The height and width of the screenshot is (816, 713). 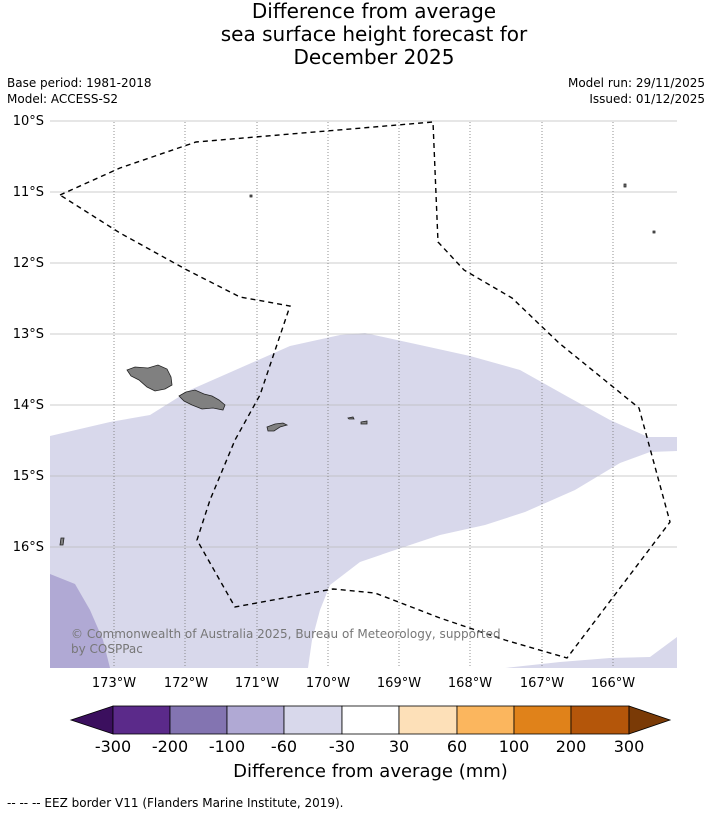 What do you see at coordinates (28, 121) in the screenshot?
I see `lat-label: 10°S` at bounding box center [28, 121].